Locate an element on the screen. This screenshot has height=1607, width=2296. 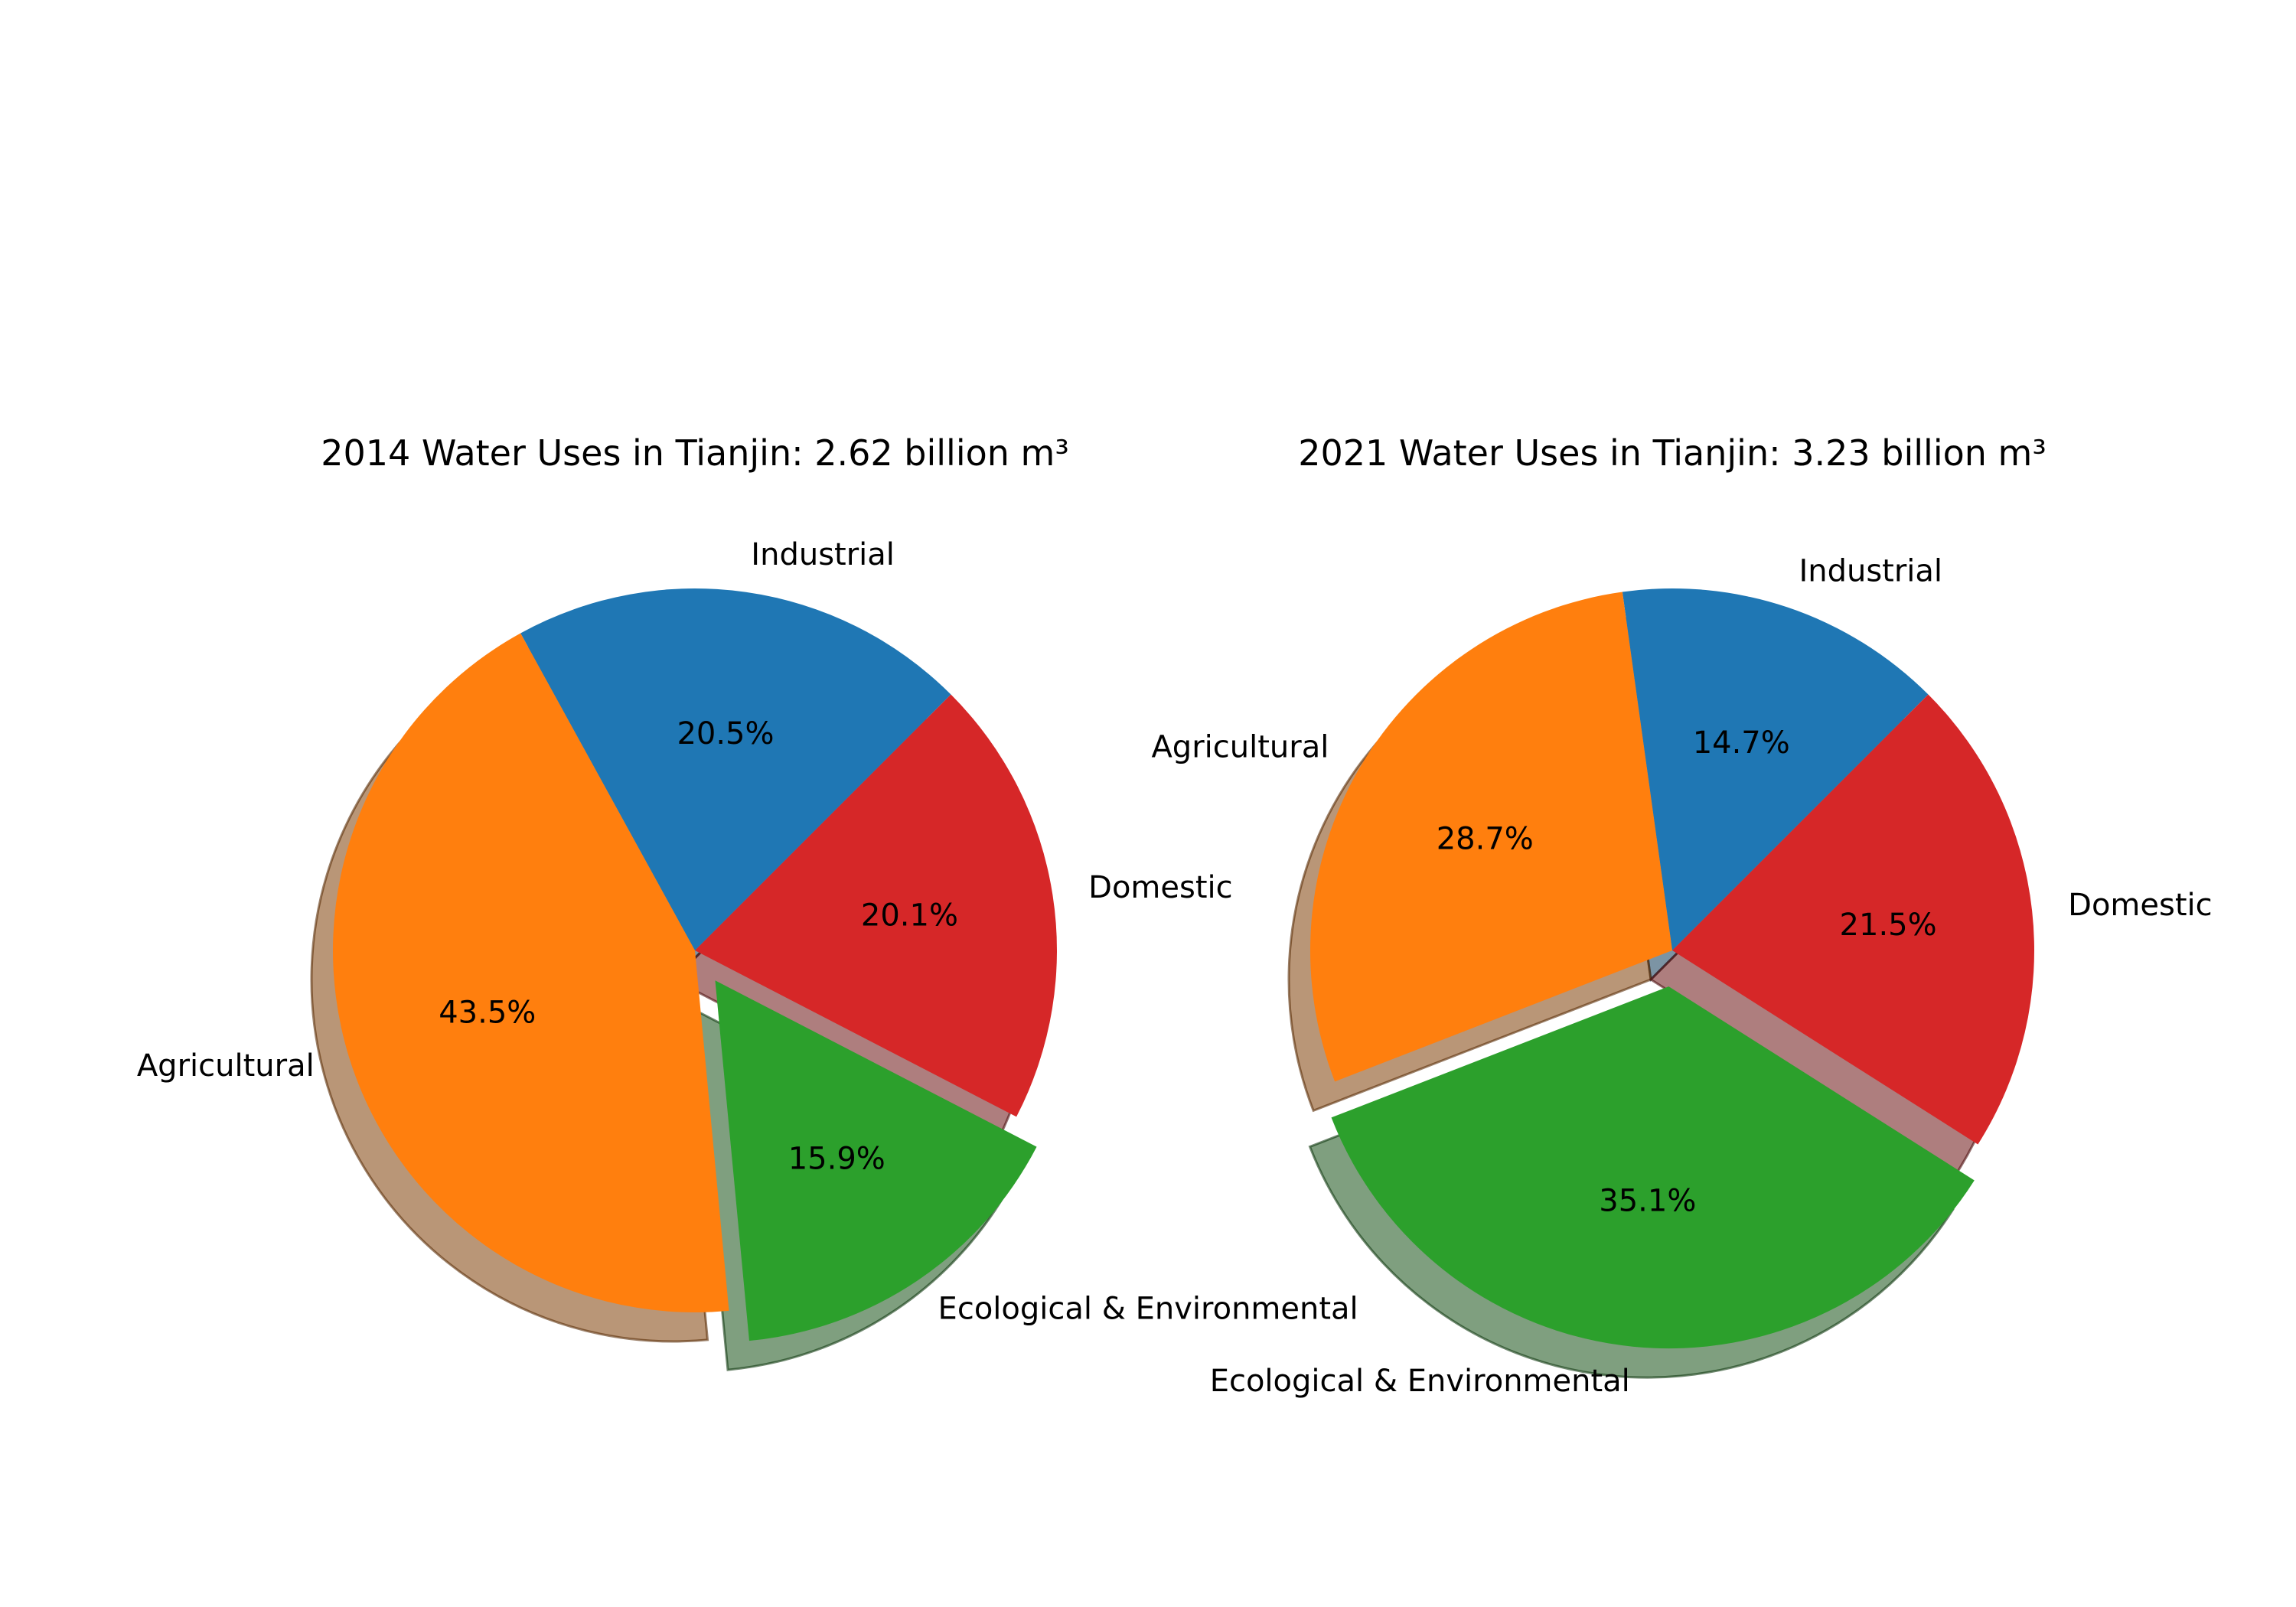
wedge-industrial-2014 is located at coordinates (735, 769).